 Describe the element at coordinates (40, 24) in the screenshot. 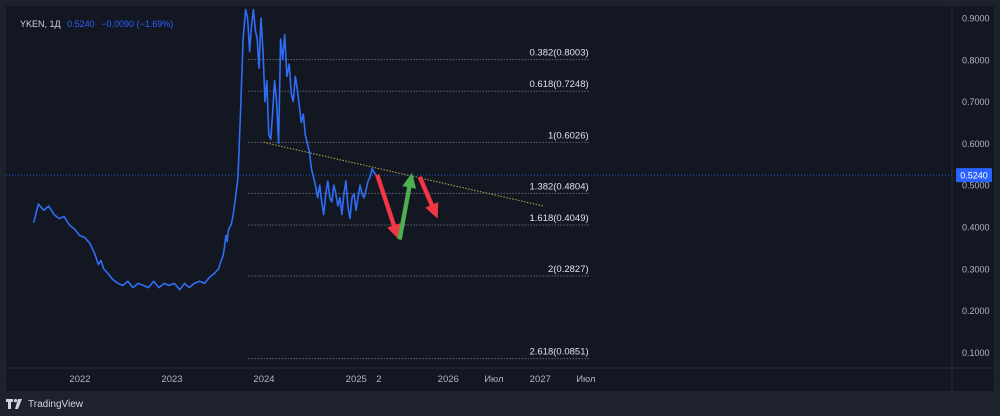

I see `symbol-name: YKEN, 1Д` at that location.